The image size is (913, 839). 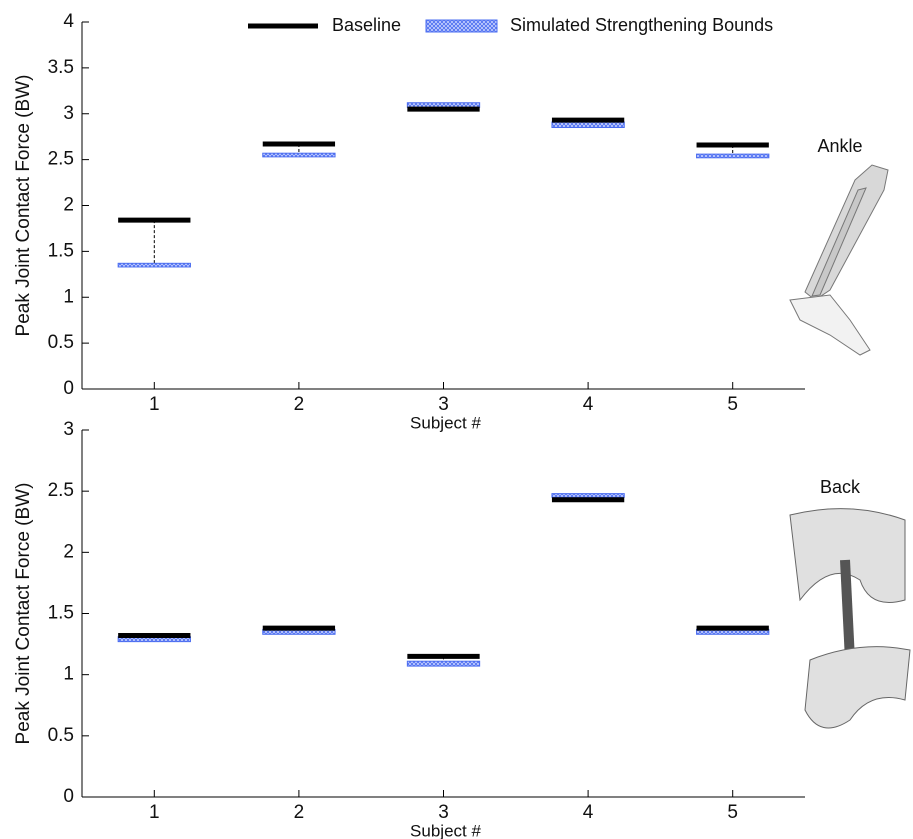 I want to click on legend-label: Baseline, so click(x=366, y=25).